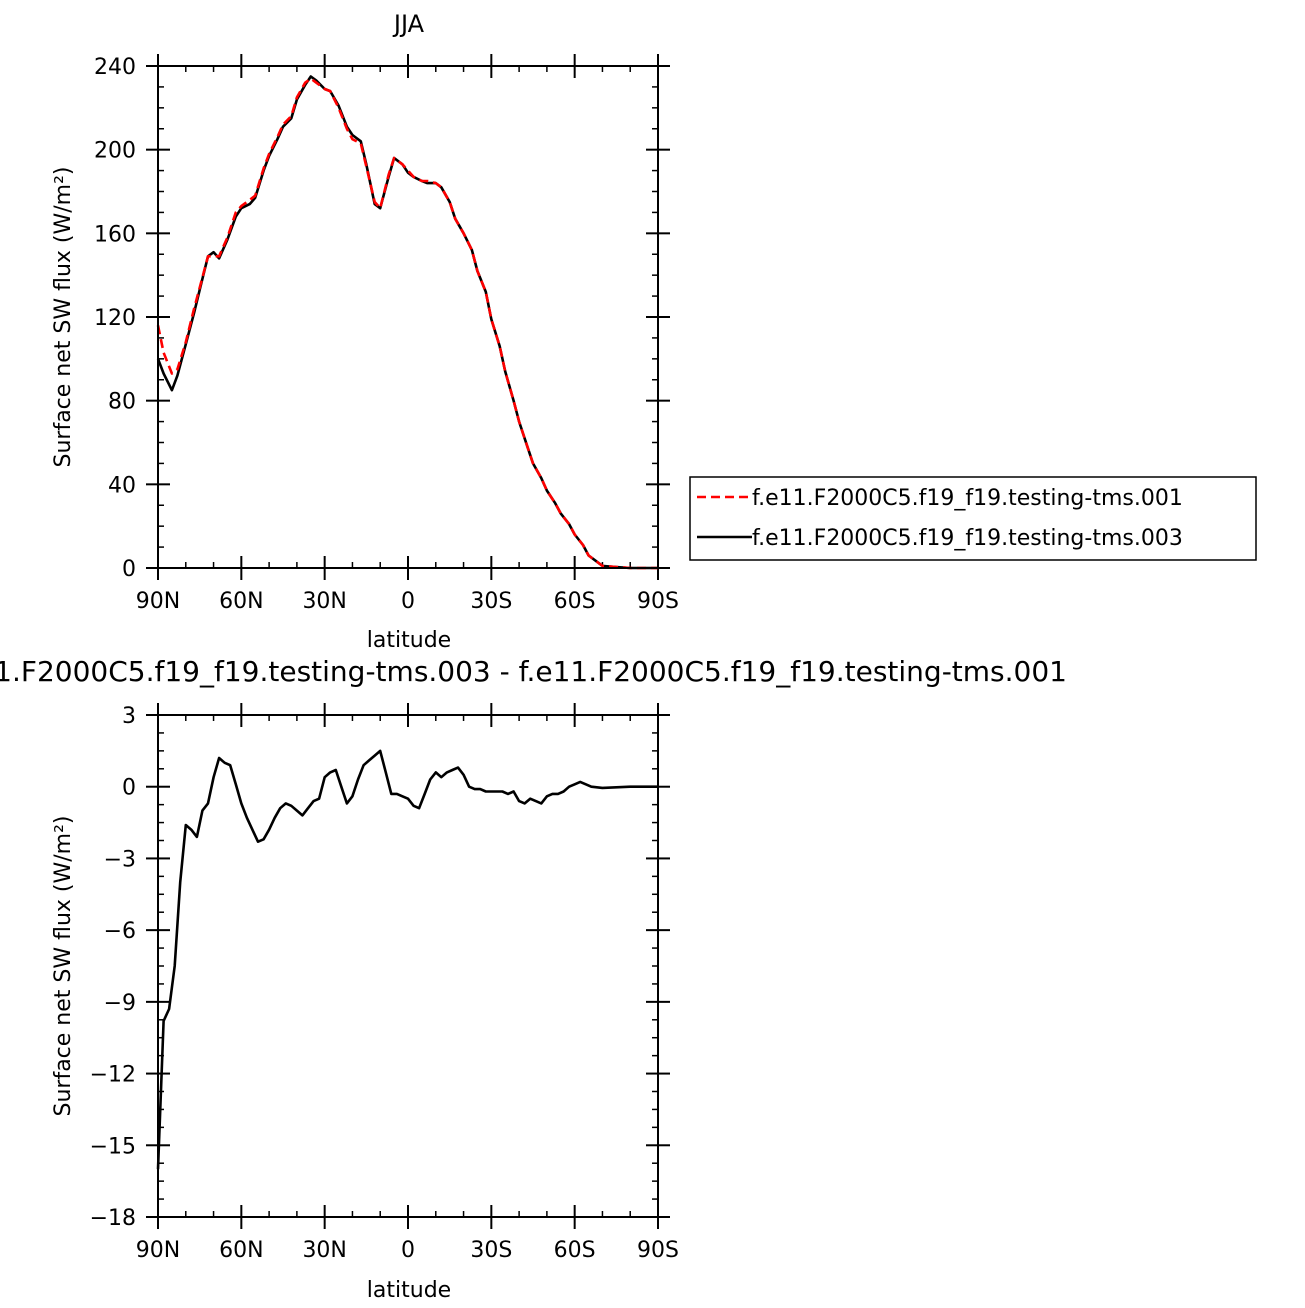 The width and height of the screenshot is (1305, 1308). Describe the element at coordinates (63, 316) in the screenshot. I see `top-y-axis-label: Surface net SW flux (W/m²)` at that location.